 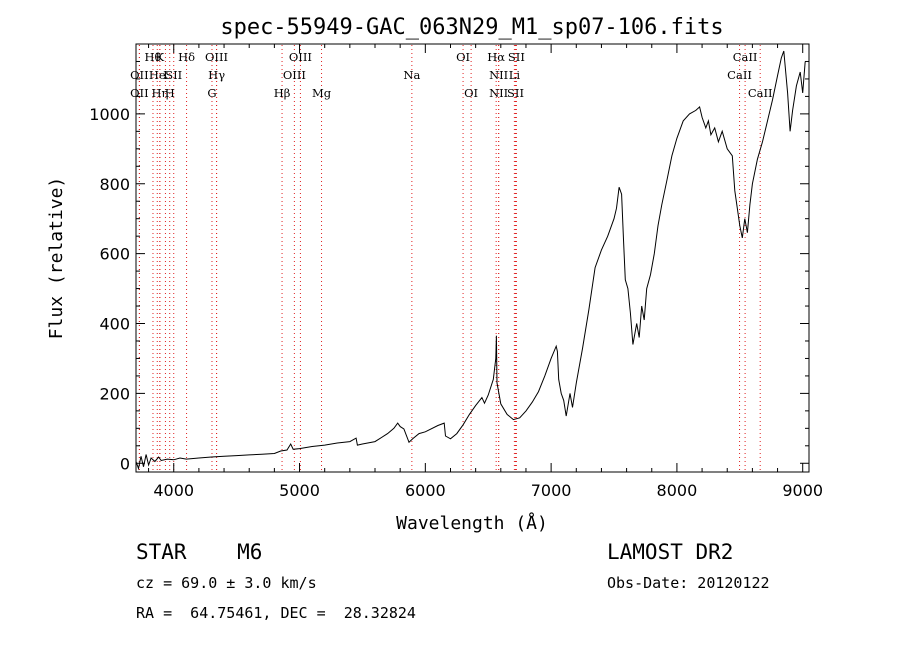 What do you see at coordinates (170, 93) in the screenshot?
I see `line-marker-label: H` at bounding box center [170, 93].